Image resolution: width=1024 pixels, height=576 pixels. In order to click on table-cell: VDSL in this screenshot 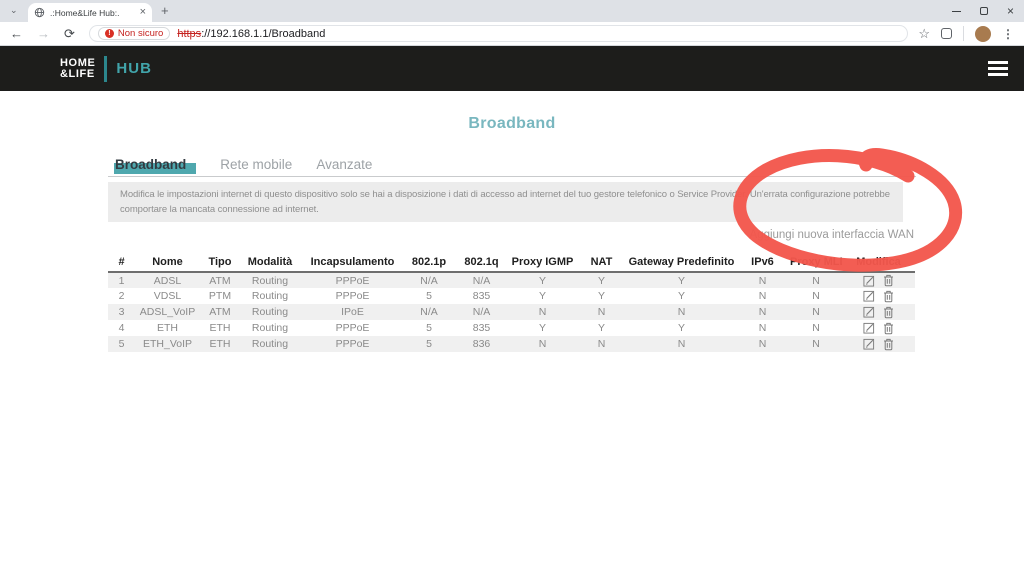, I will do `click(167, 296)`.